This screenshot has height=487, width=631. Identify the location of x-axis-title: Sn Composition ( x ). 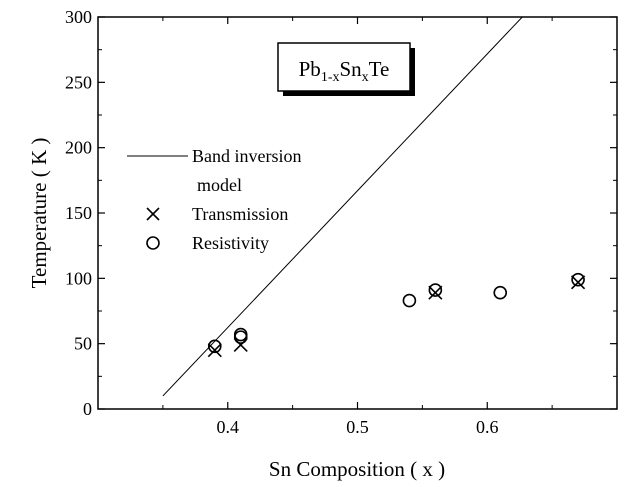
(357, 469).